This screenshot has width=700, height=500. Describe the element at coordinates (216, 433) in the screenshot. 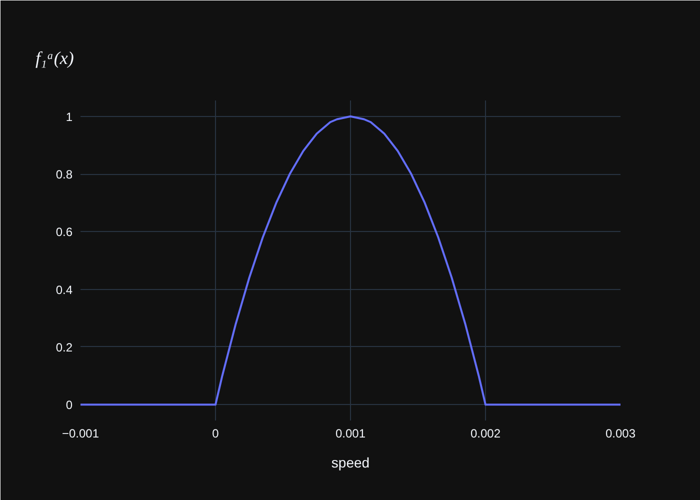

I see `x-tick-label: 0` at that location.